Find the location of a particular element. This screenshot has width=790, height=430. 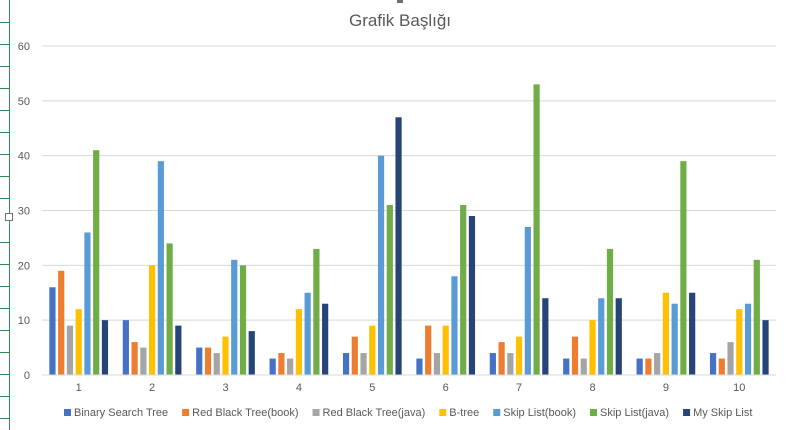

y-tick-label: 20 is located at coordinates (24, 266).